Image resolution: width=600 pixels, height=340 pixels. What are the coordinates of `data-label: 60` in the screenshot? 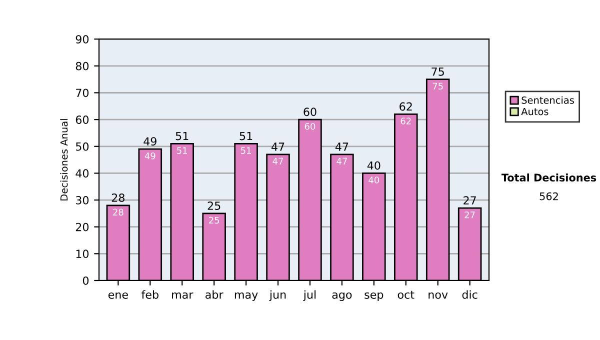 It's located at (310, 126).